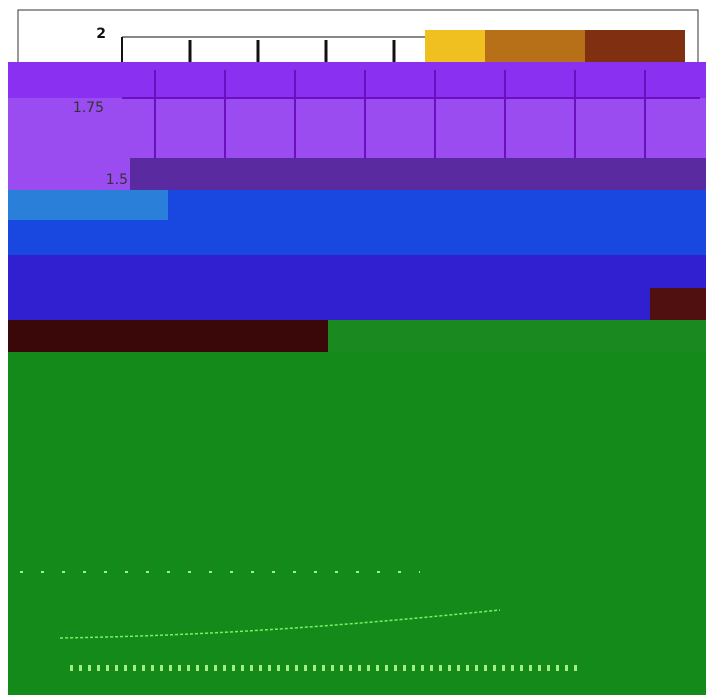  Describe the element at coordinates (101, 34) in the screenshot. I see `tick-label: 2` at that location.